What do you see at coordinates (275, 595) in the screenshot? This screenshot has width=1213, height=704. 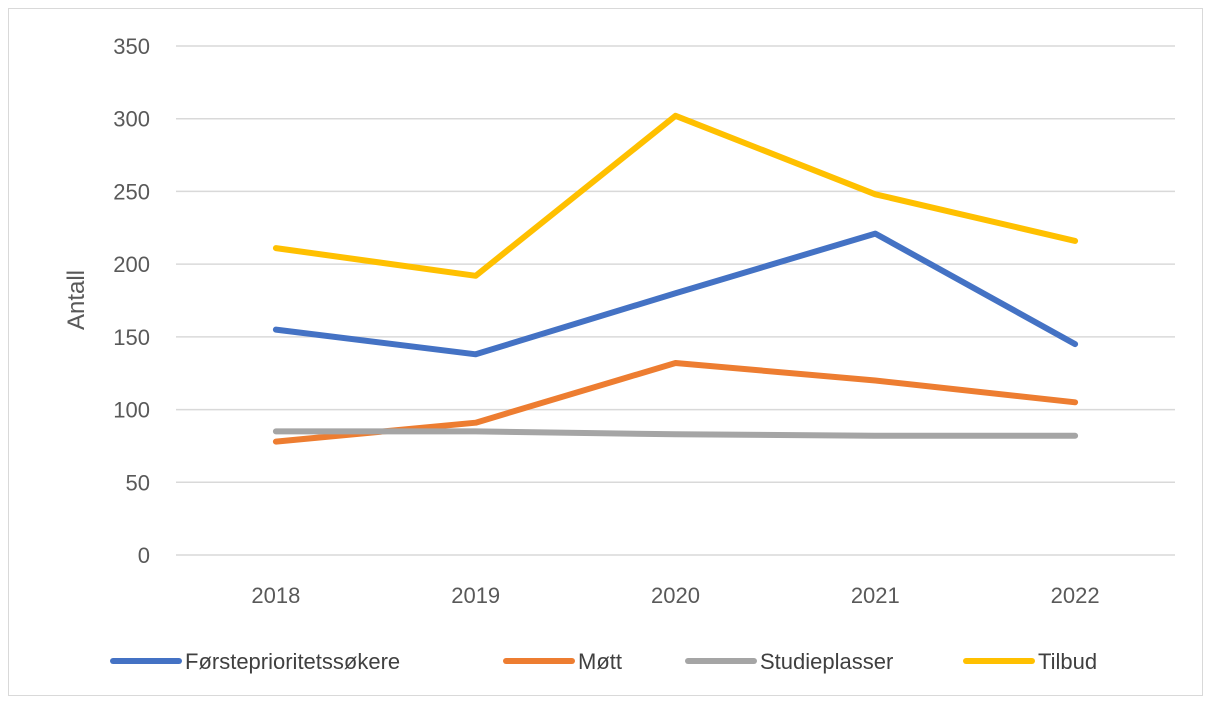 I see `x-tick-label: 2018` at bounding box center [275, 595].